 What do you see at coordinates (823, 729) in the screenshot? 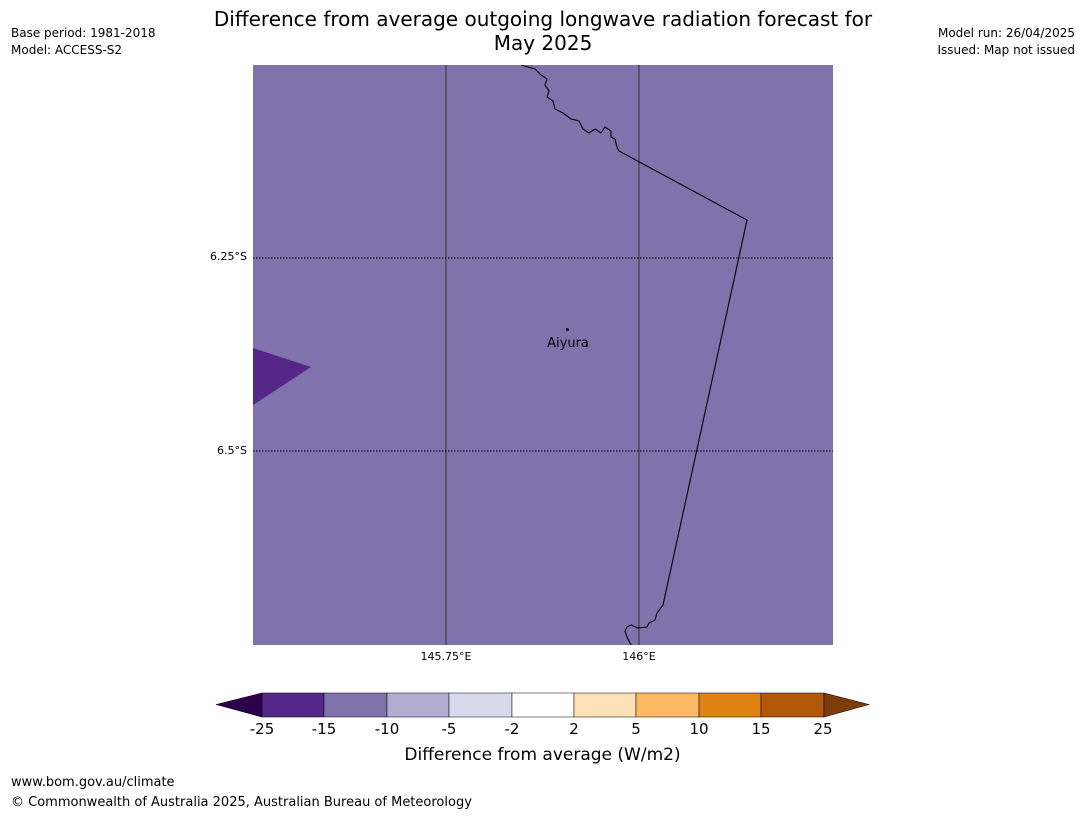
I see `colorbar-tick-label: 25` at bounding box center [823, 729].